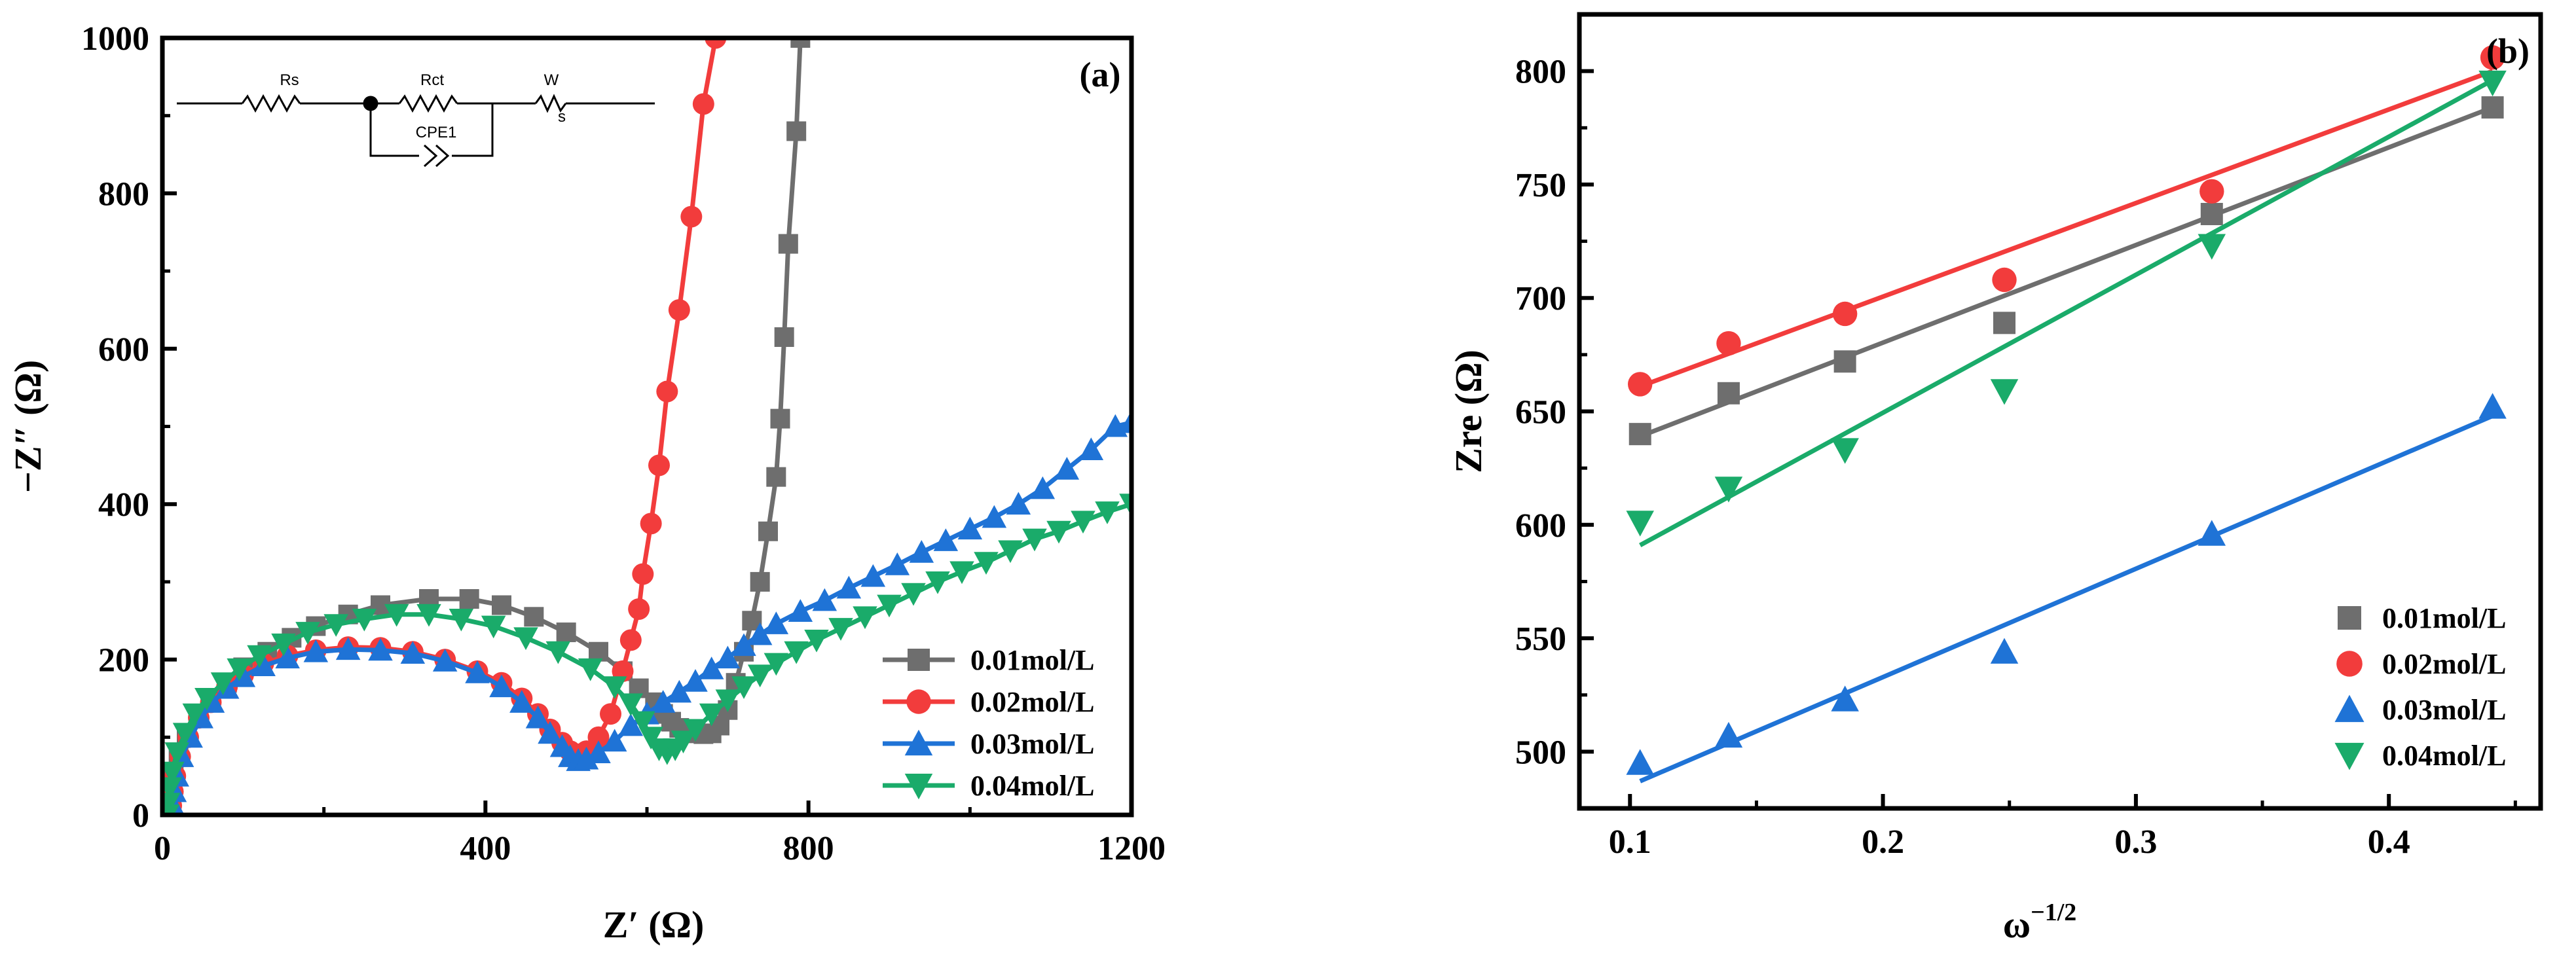 Image resolution: width=2576 pixels, height=955 pixels. Describe the element at coordinates (551, 80) in the screenshot. I see `circuit-label-w: W` at that location.